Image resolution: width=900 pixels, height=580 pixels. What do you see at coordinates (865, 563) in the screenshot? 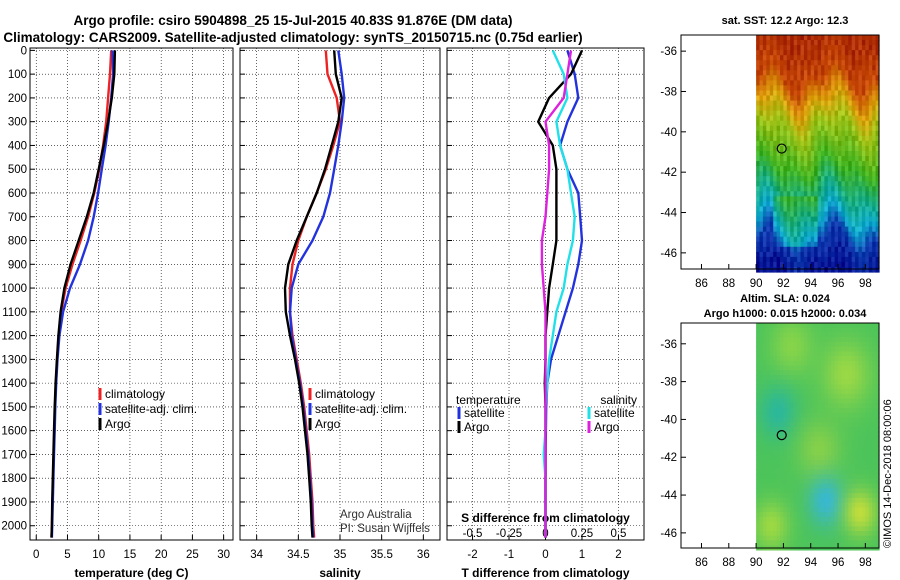
I see `sla_map-xtick-label-6: 98` at bounding box center [865, 563].